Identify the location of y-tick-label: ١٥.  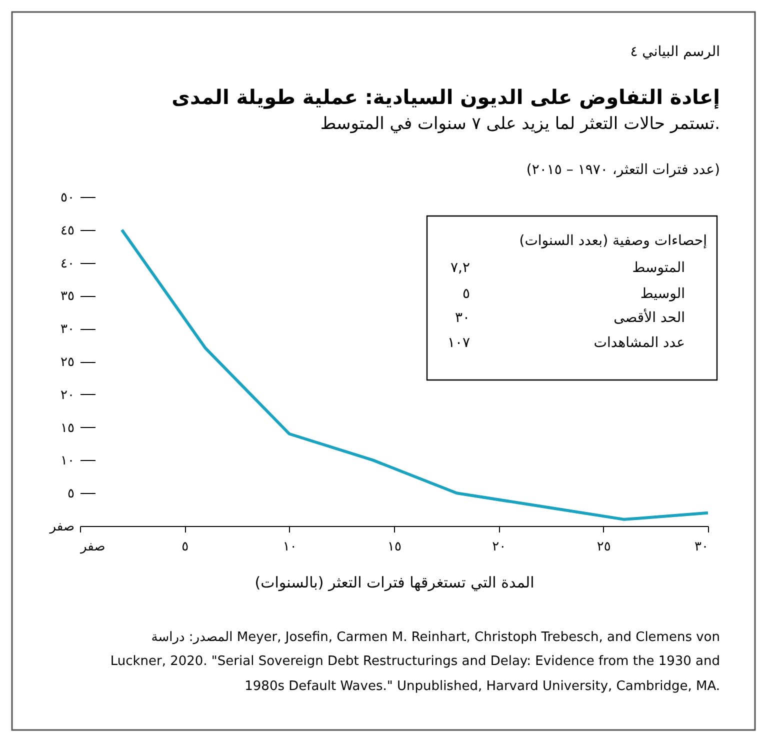
(67, 428).